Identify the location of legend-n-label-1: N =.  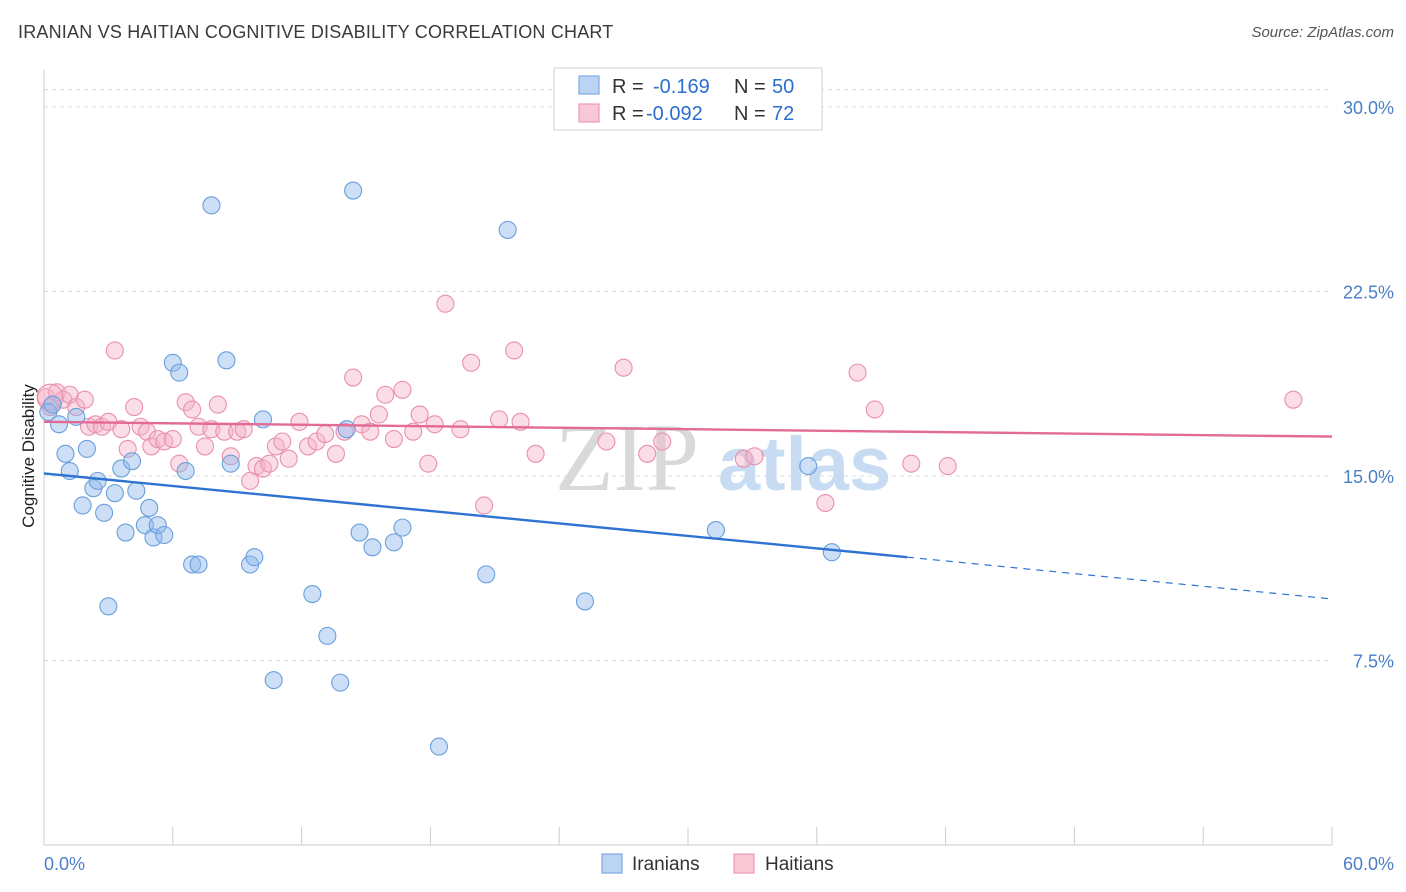
(750, 87).